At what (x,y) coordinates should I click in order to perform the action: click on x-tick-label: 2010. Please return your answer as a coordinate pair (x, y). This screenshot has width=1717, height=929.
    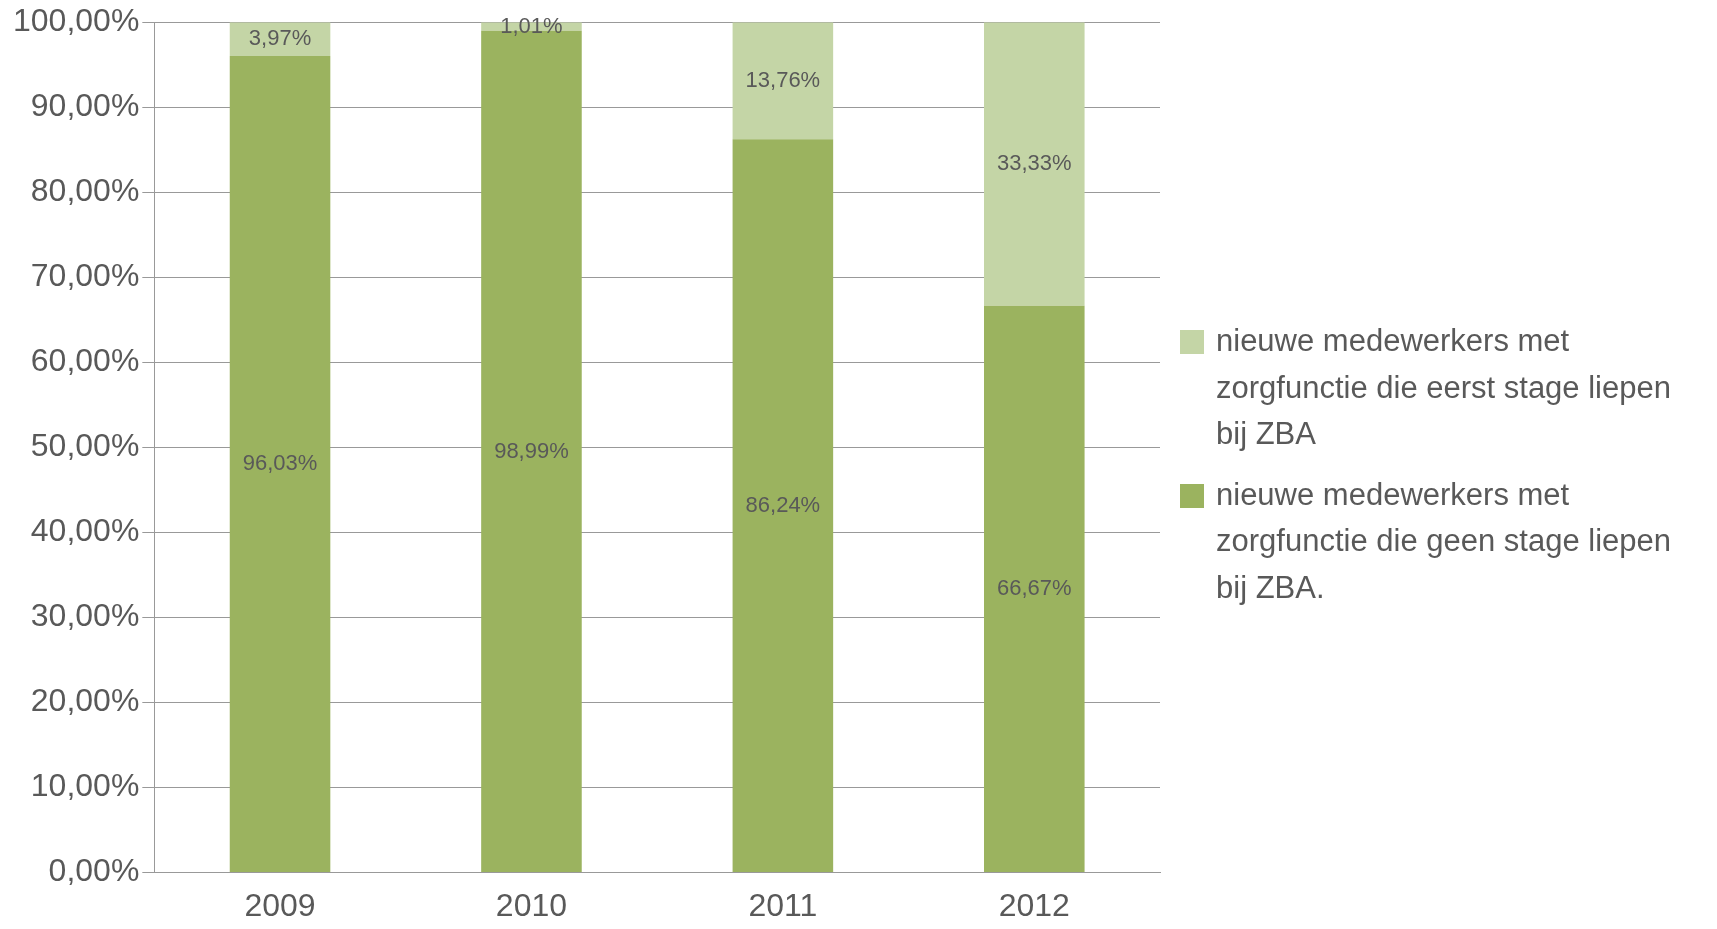
    Looking at the image, I should click on (531, 904).